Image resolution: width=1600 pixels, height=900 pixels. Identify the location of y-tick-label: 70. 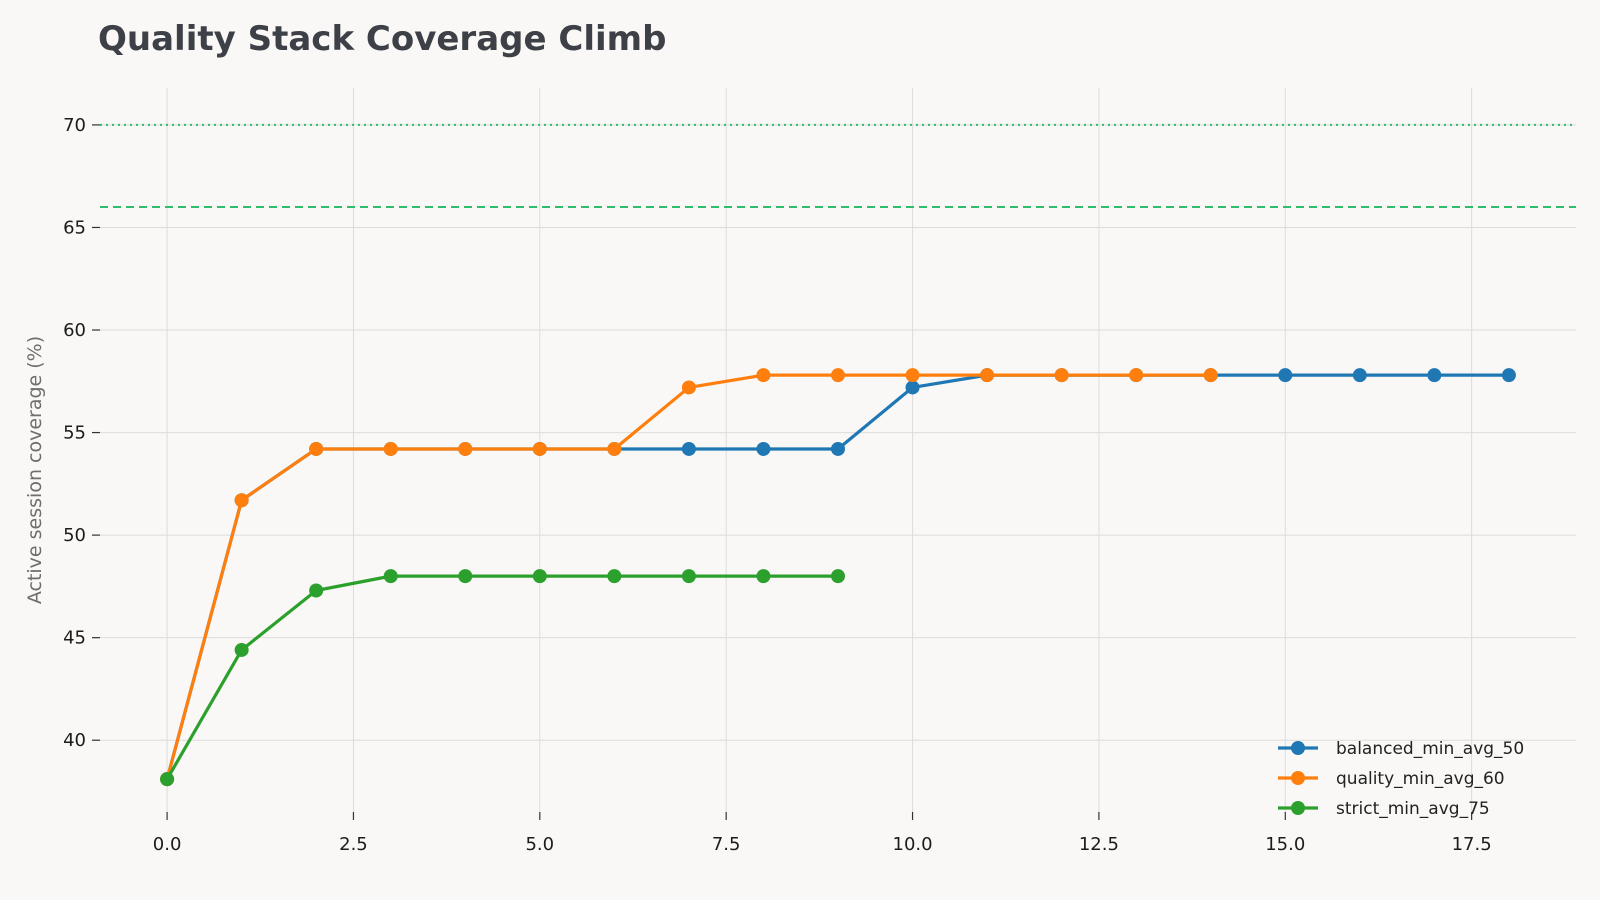
(74, 125).